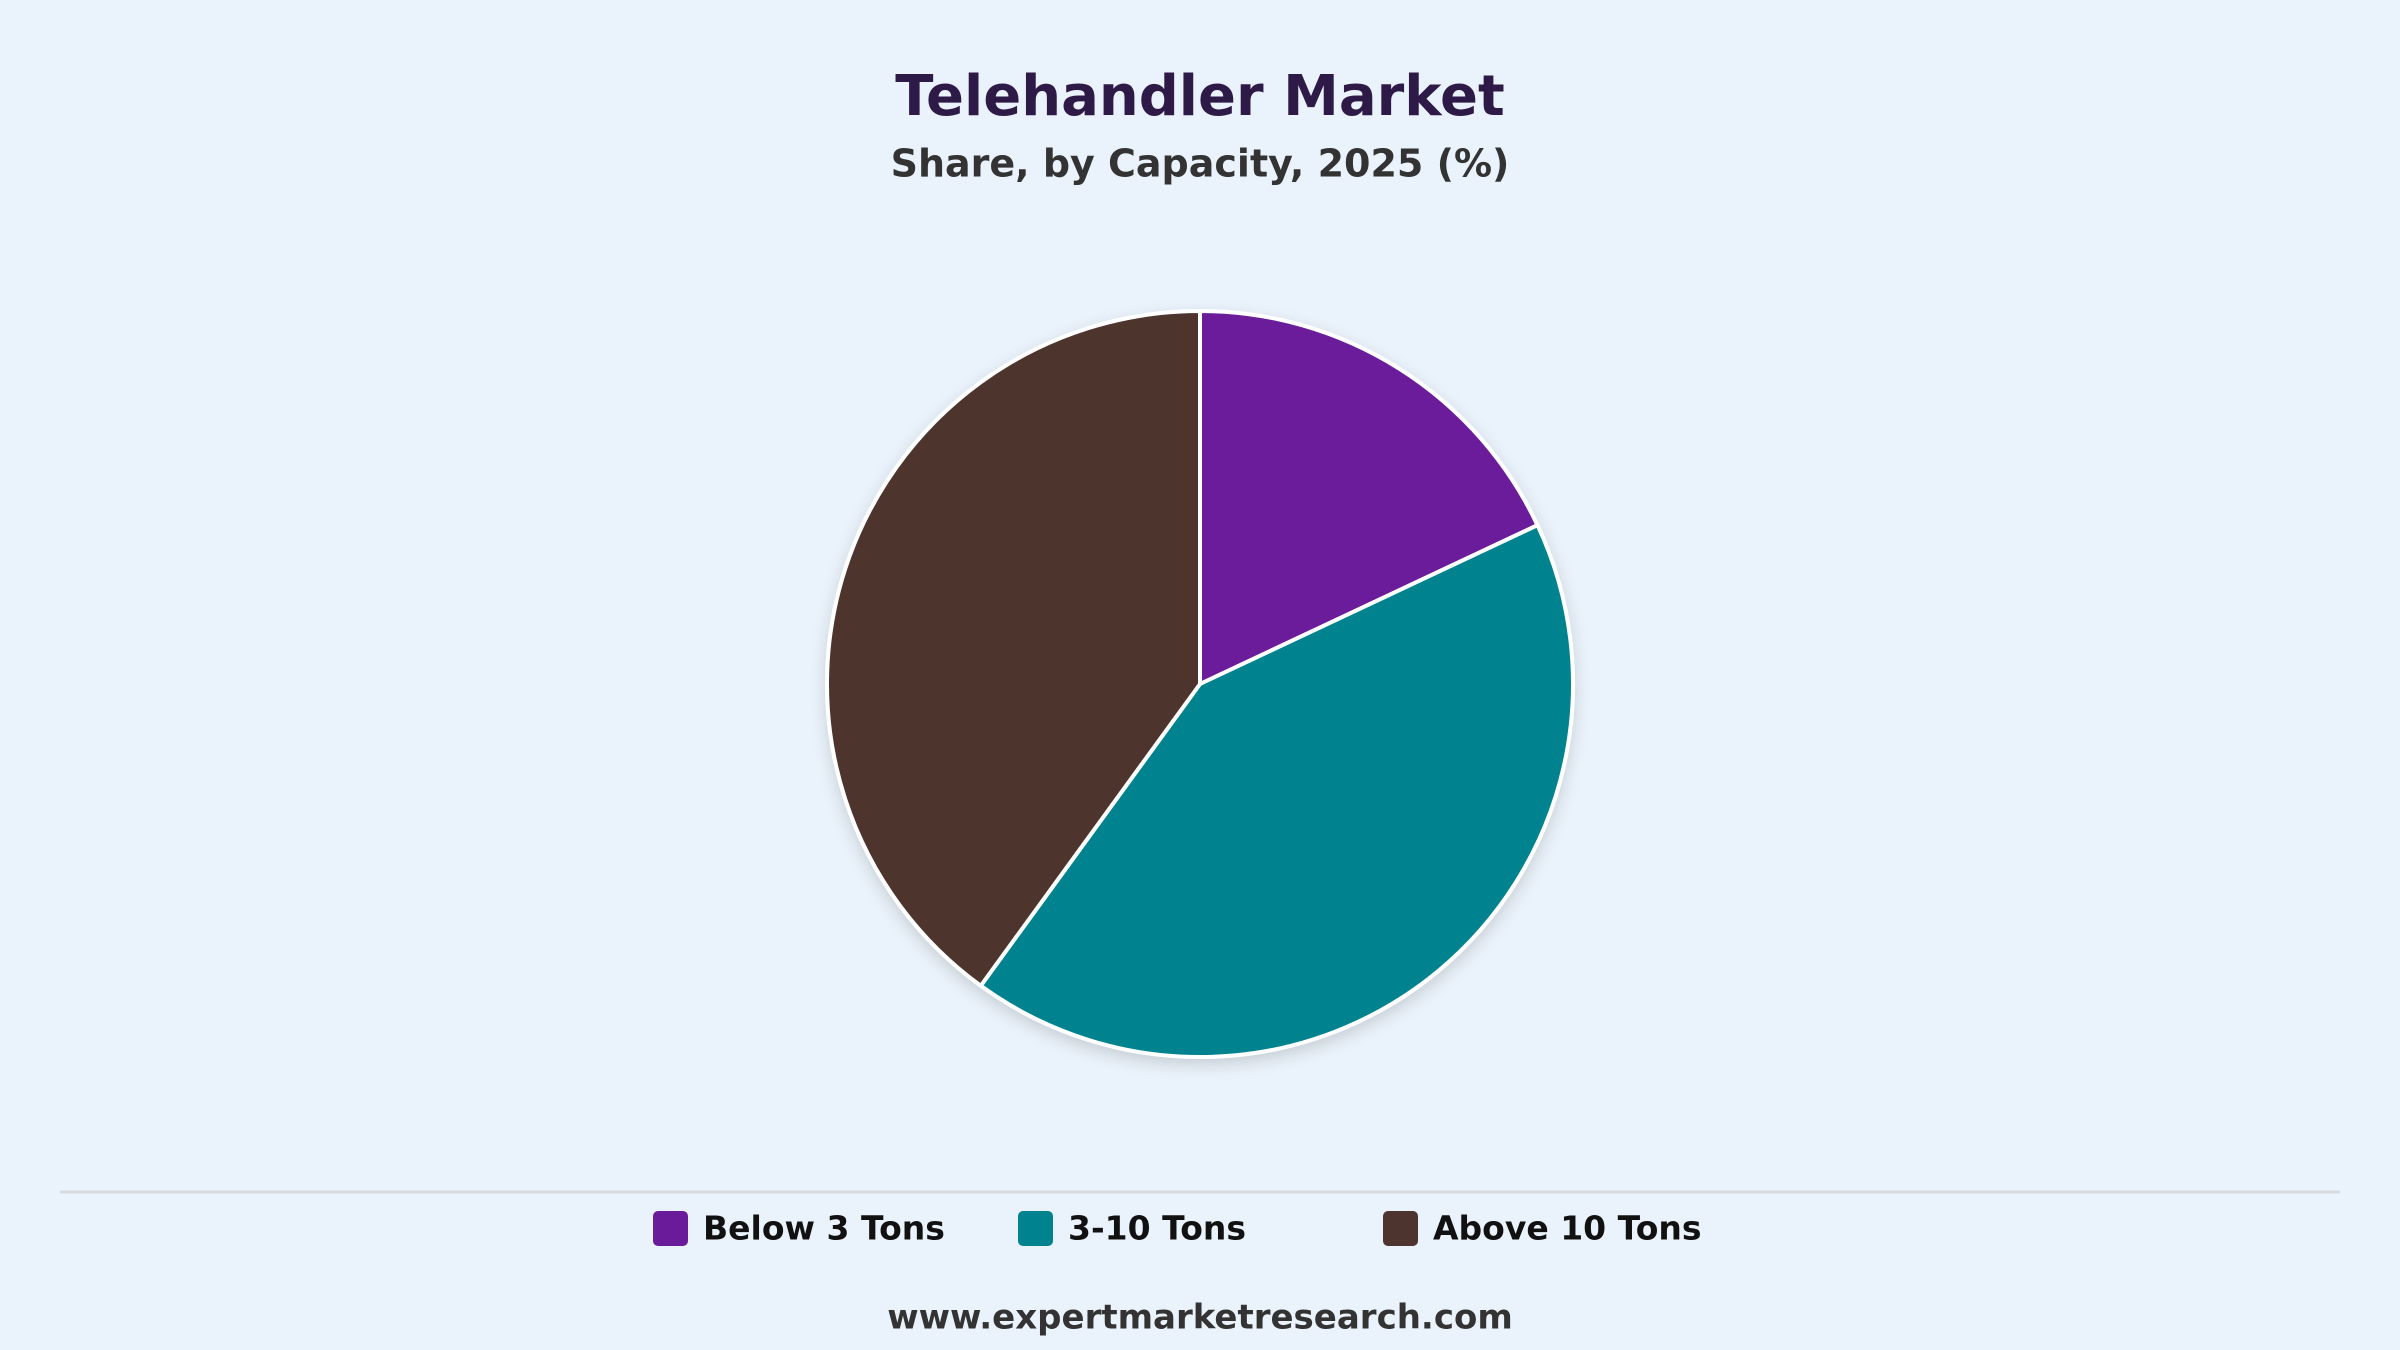 This screenshot has height=1350, width=2400. What do you see at coordinates (824, 1228) in the screenshot?
I see `legend-label: Below 3 Tons` at bounding box center [824, 1228].